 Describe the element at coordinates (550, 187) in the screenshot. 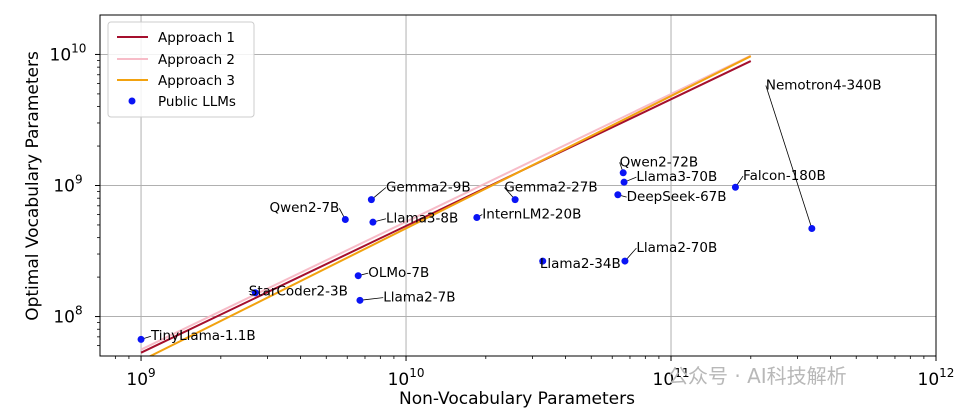

I see `point-label-gemma2-27b: Gemma2-27B` at that location.